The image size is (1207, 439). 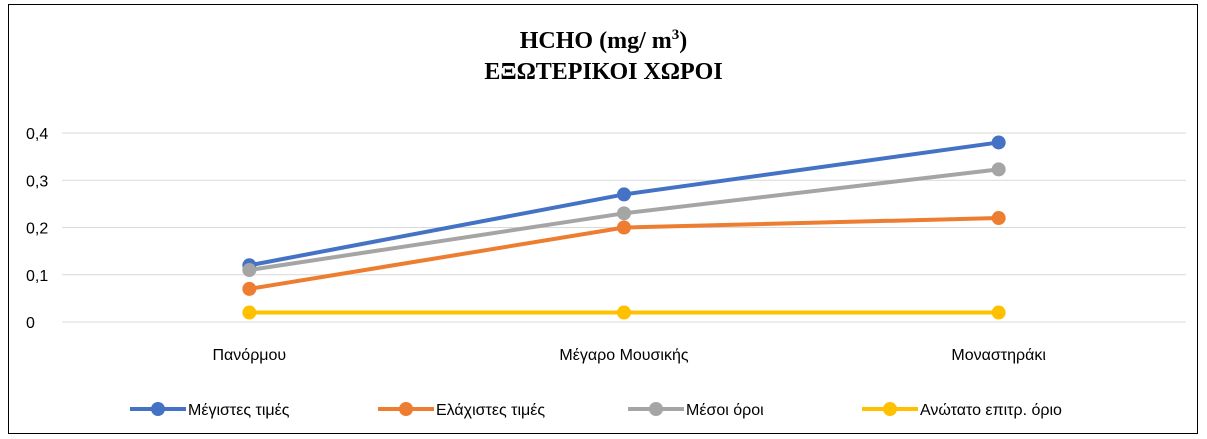 I want to click on chart-title-line2: ΕΞΩΤΕΡΙΚΟΙ ΧΩΡΟΙ, so click(x=603, y=72).